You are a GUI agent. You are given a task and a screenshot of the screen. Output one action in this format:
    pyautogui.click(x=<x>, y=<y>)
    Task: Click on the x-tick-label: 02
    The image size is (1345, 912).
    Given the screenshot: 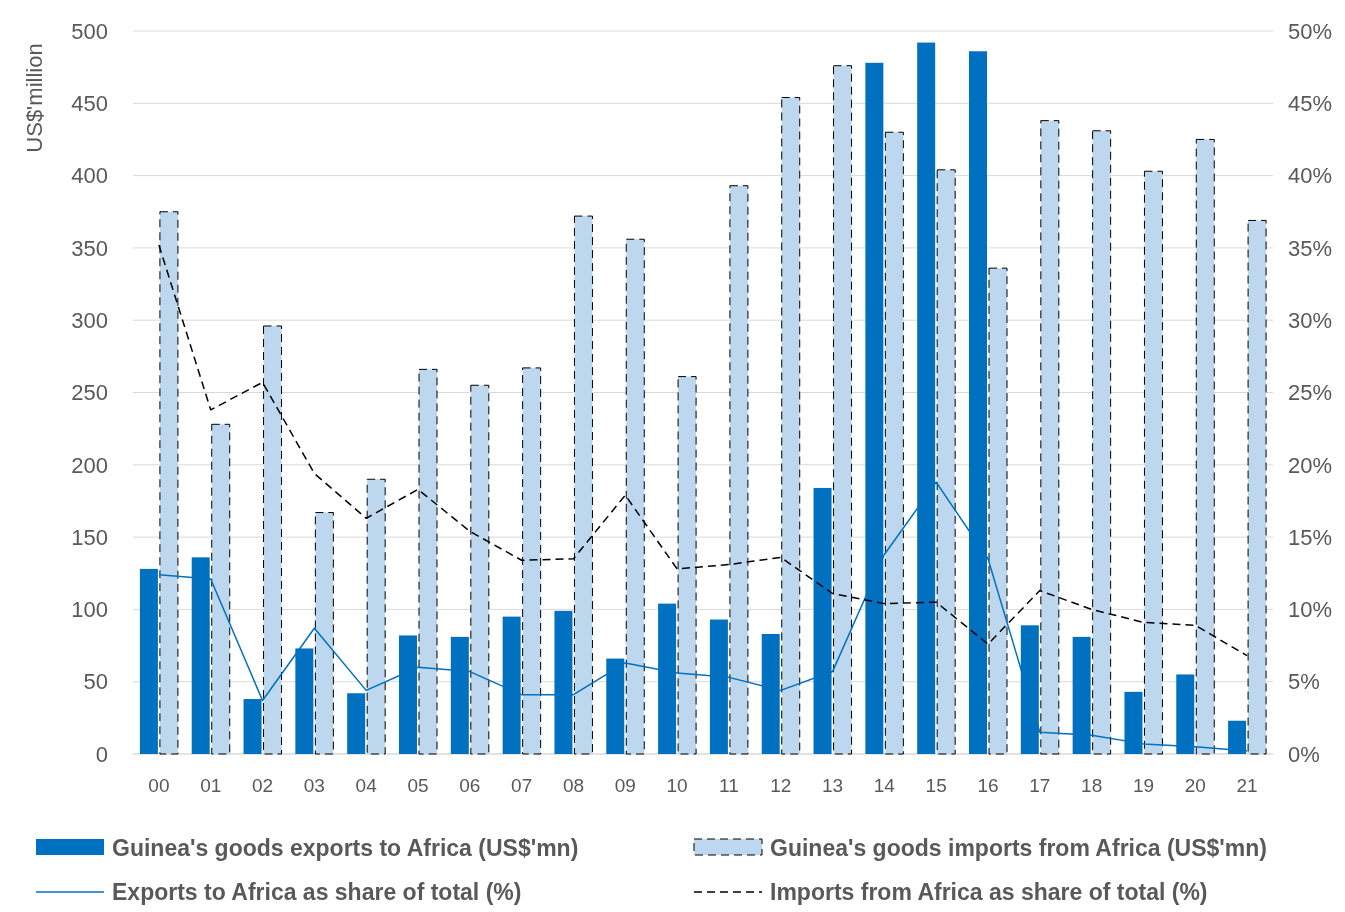 What is the action you would take?
    pyautogui.click(x=262, y=785)
    